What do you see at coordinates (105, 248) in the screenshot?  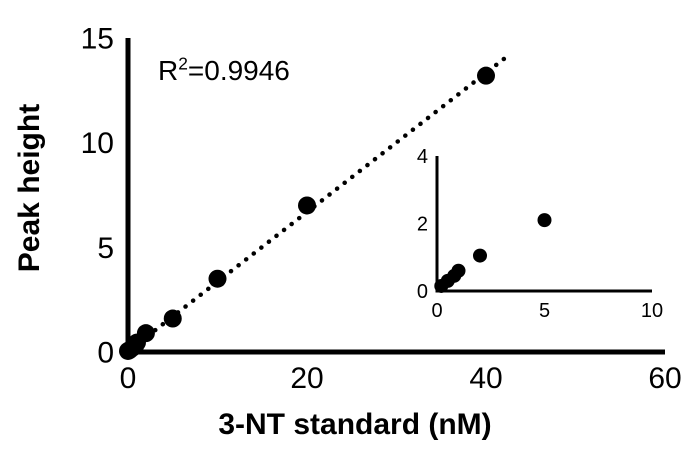 I see `main-plot-y-tick-label: 5` at bounding box center [105, 248].